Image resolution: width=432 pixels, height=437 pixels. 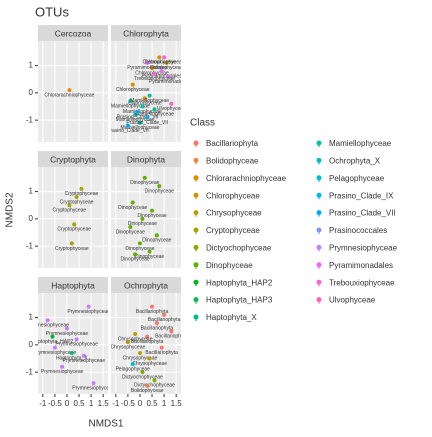 I want to click on x-tick-label: -0.5, so click(x=128, y=403).